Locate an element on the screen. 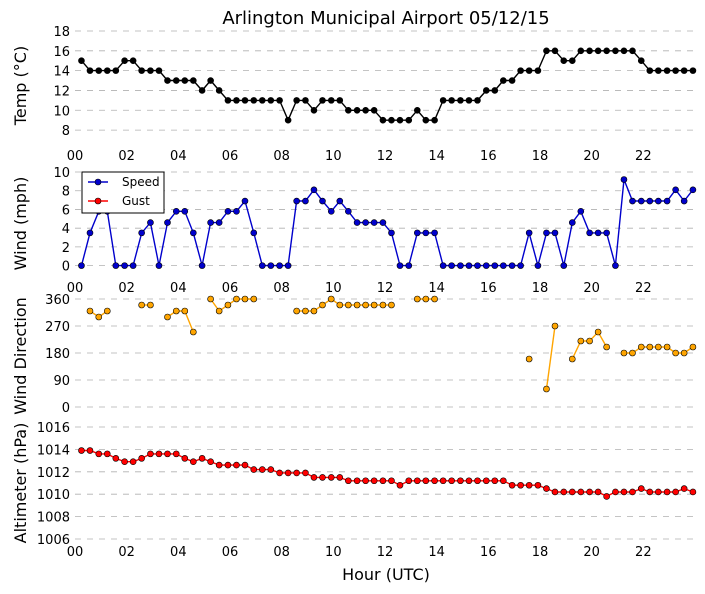 This screenshot has height=594, width=705. y-tick-label: 18 is located at coordinates (61, 32).